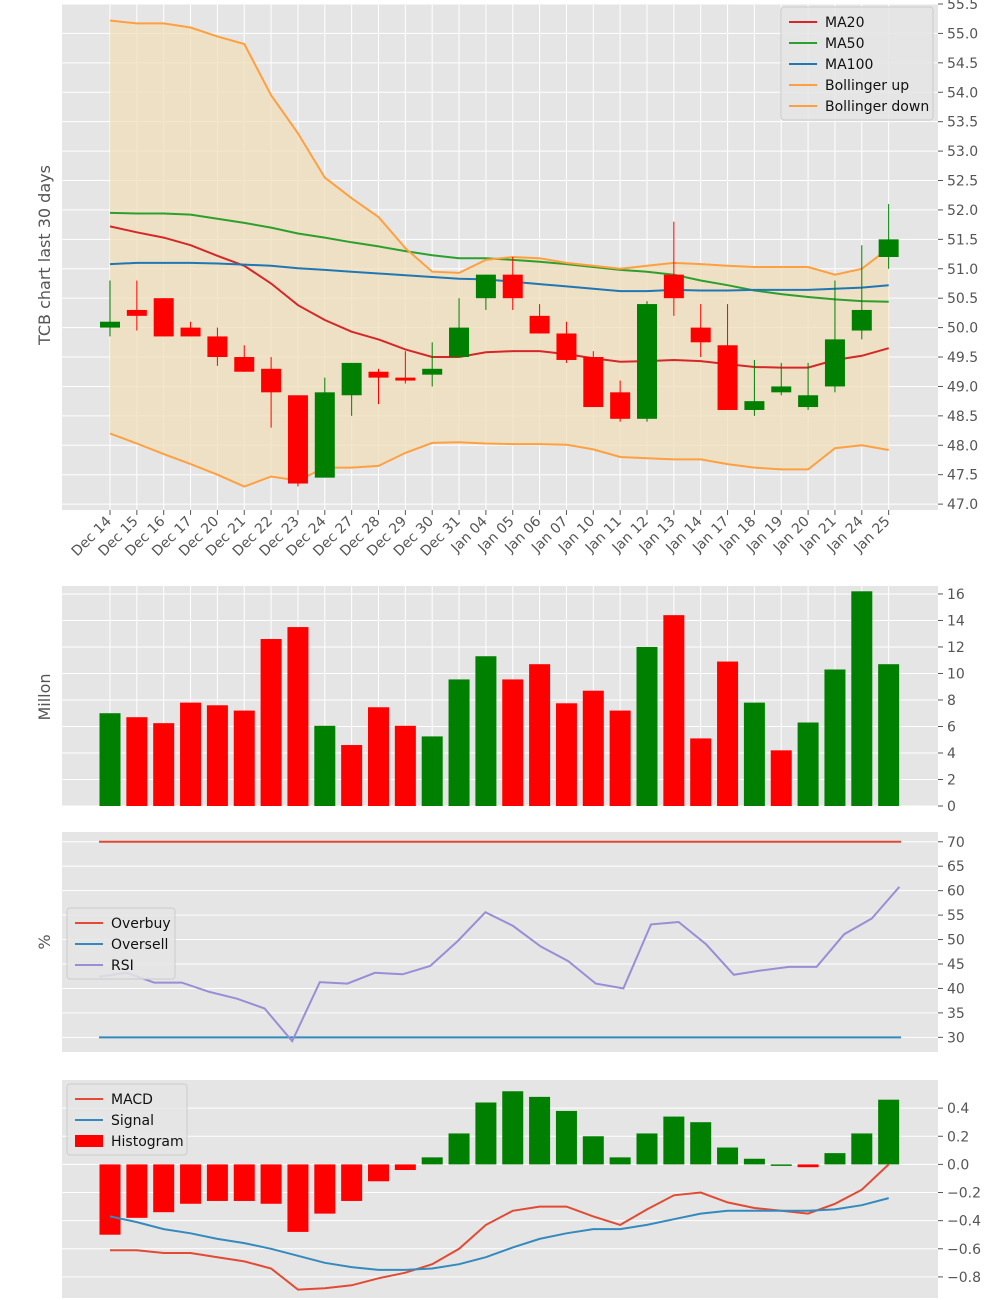 The height and width of the screenshot is (1300, 1000). Describe the element at coordinates (964, 1194) in the screenshot. I see `y-tick-label: −0.2` at that location.